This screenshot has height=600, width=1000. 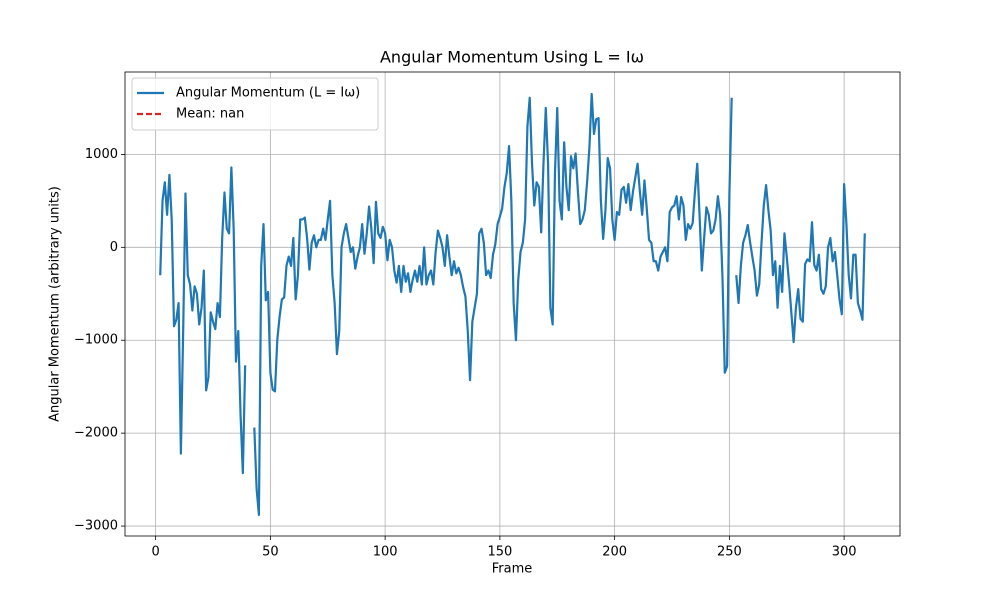 What do you see at coordinates (55, 304) in the screenshot?
I see `y-axis-label: Angular Momentum (arbitrary units)` at bounding box center [55, 304].